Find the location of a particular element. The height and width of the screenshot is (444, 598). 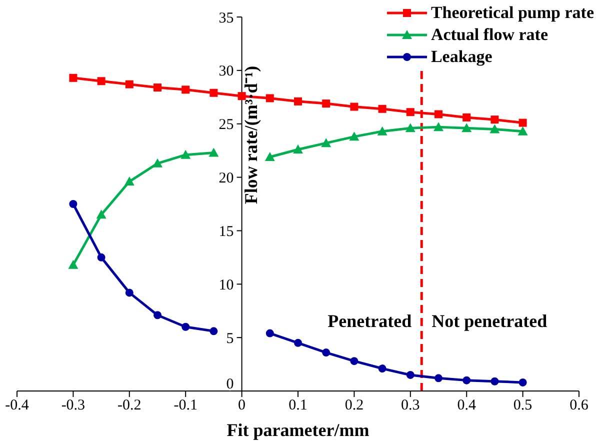

y-axis-title: Flow rate/(m³·d⁻¹) is located at coordinates (251, 134).